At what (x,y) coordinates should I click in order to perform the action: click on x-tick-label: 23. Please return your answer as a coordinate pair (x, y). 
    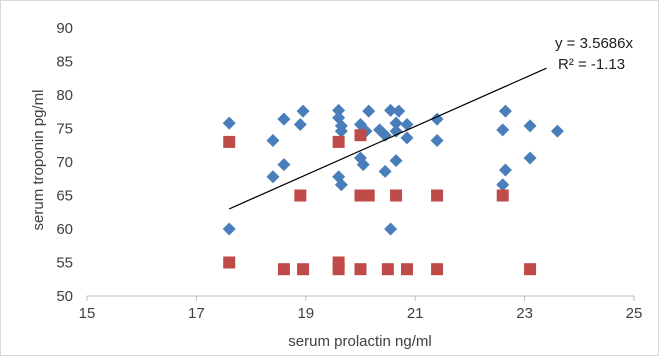
    Looking at the image, I should click on (524, 313).